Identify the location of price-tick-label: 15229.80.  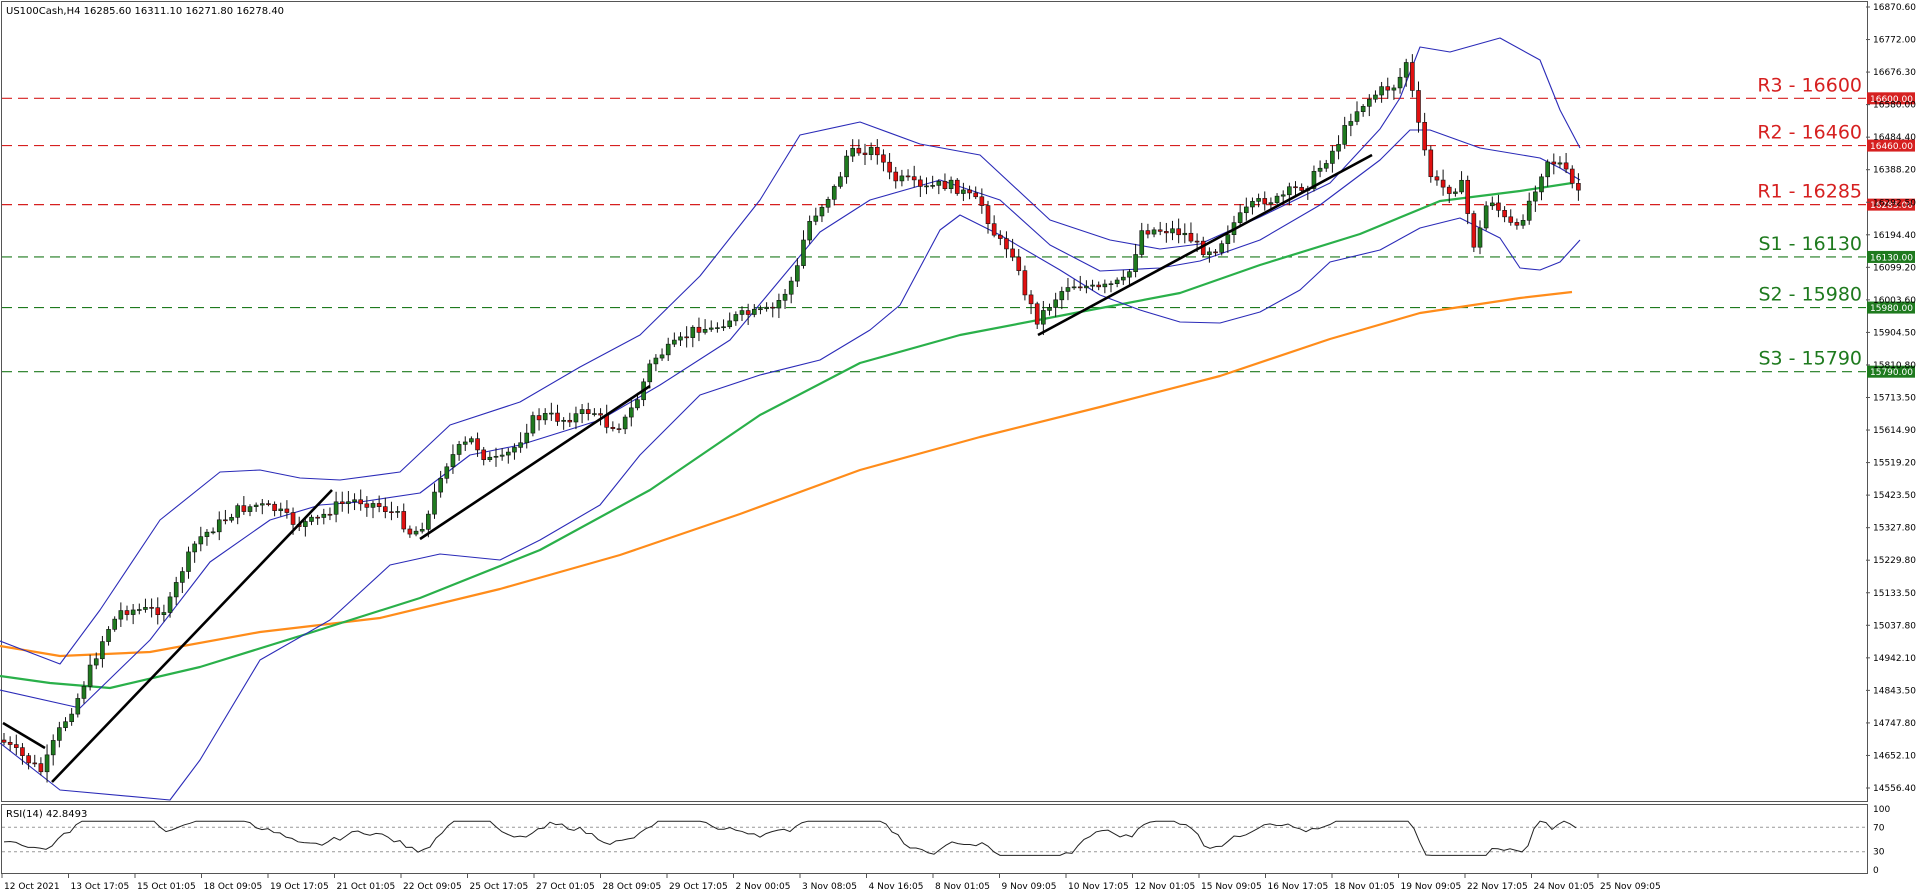
(1894, 561).